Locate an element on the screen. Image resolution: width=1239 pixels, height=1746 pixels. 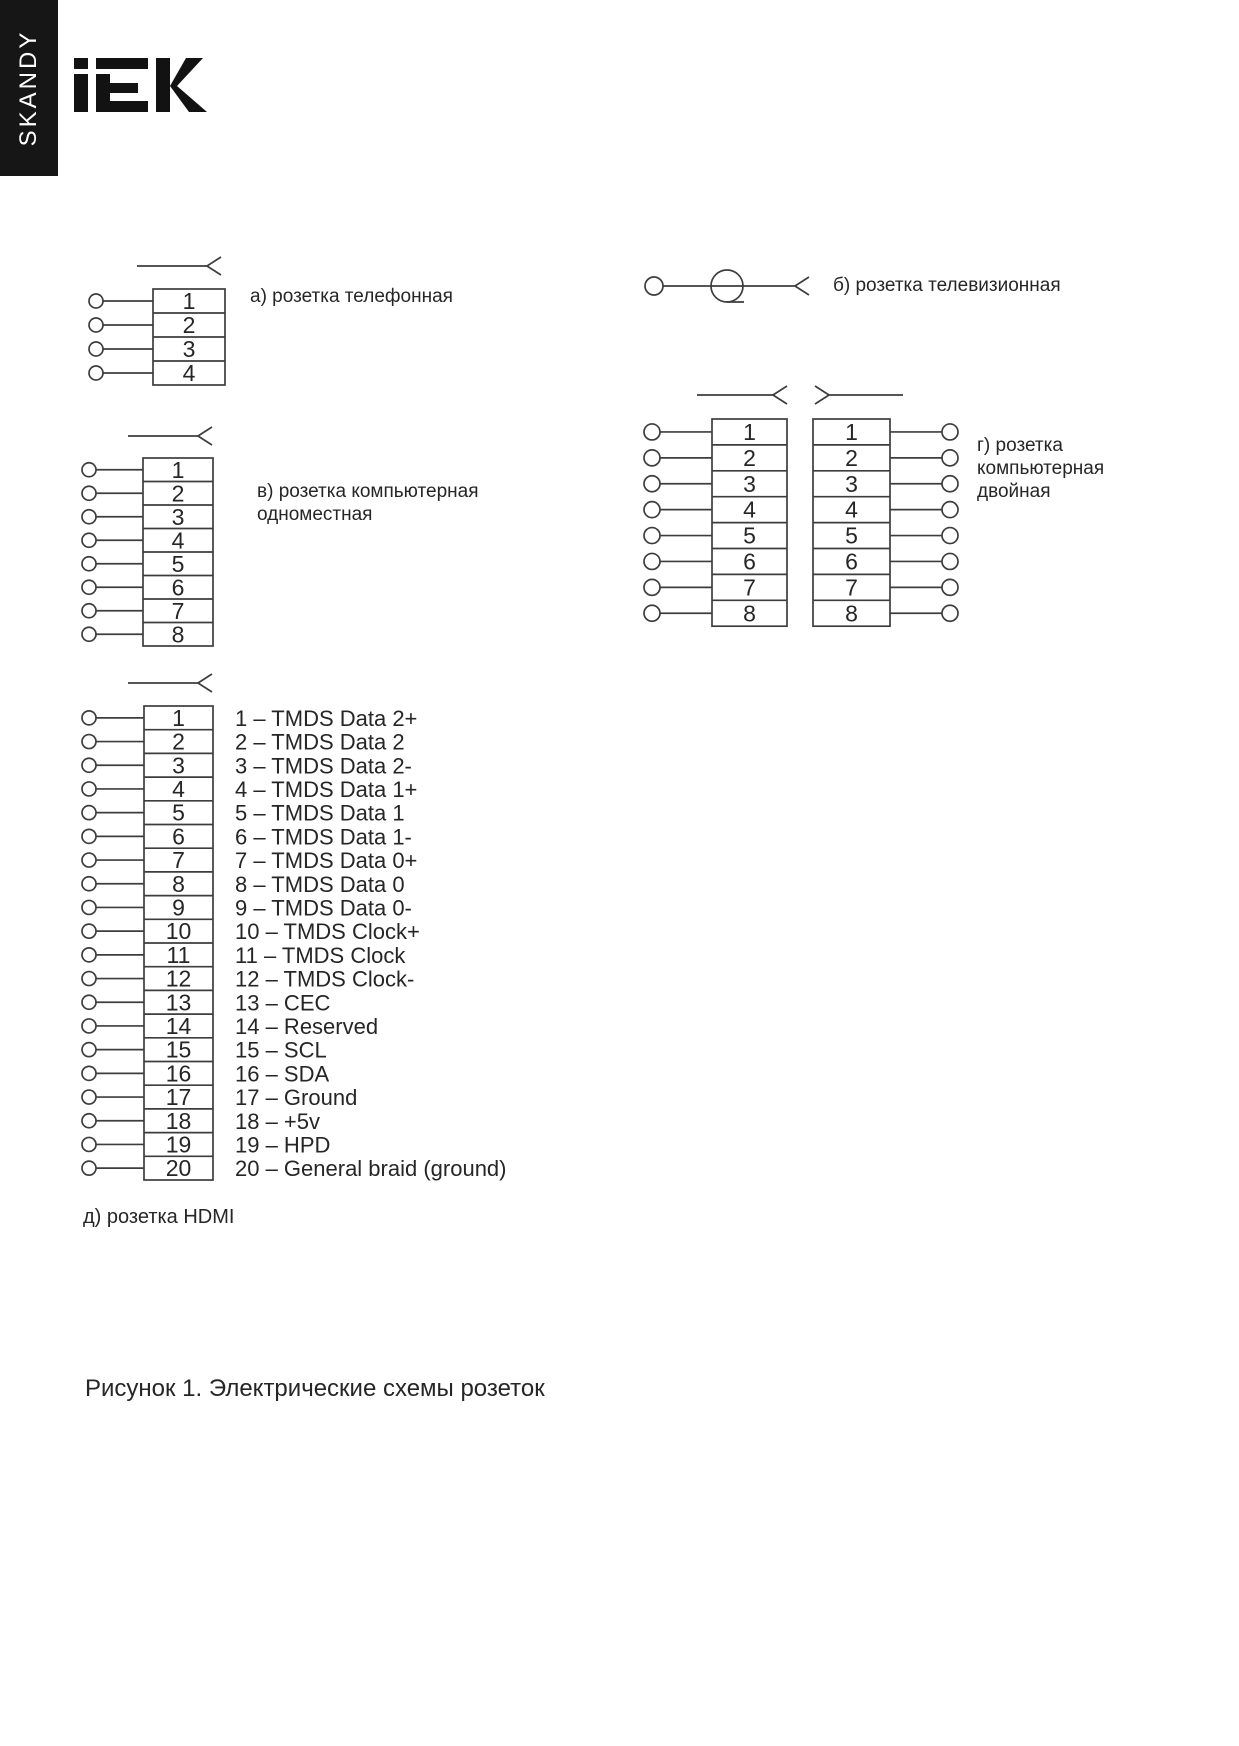
computer-double-label-line2: компьютерная is located at coordinates (1041, 468).